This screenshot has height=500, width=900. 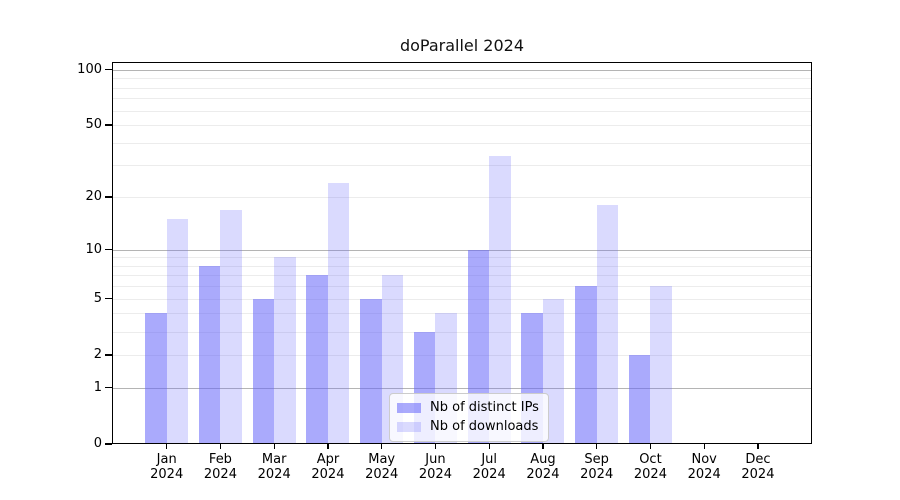 I want to click on legend-label-downloads: Nb of downloads, so click(x=484, y=426).